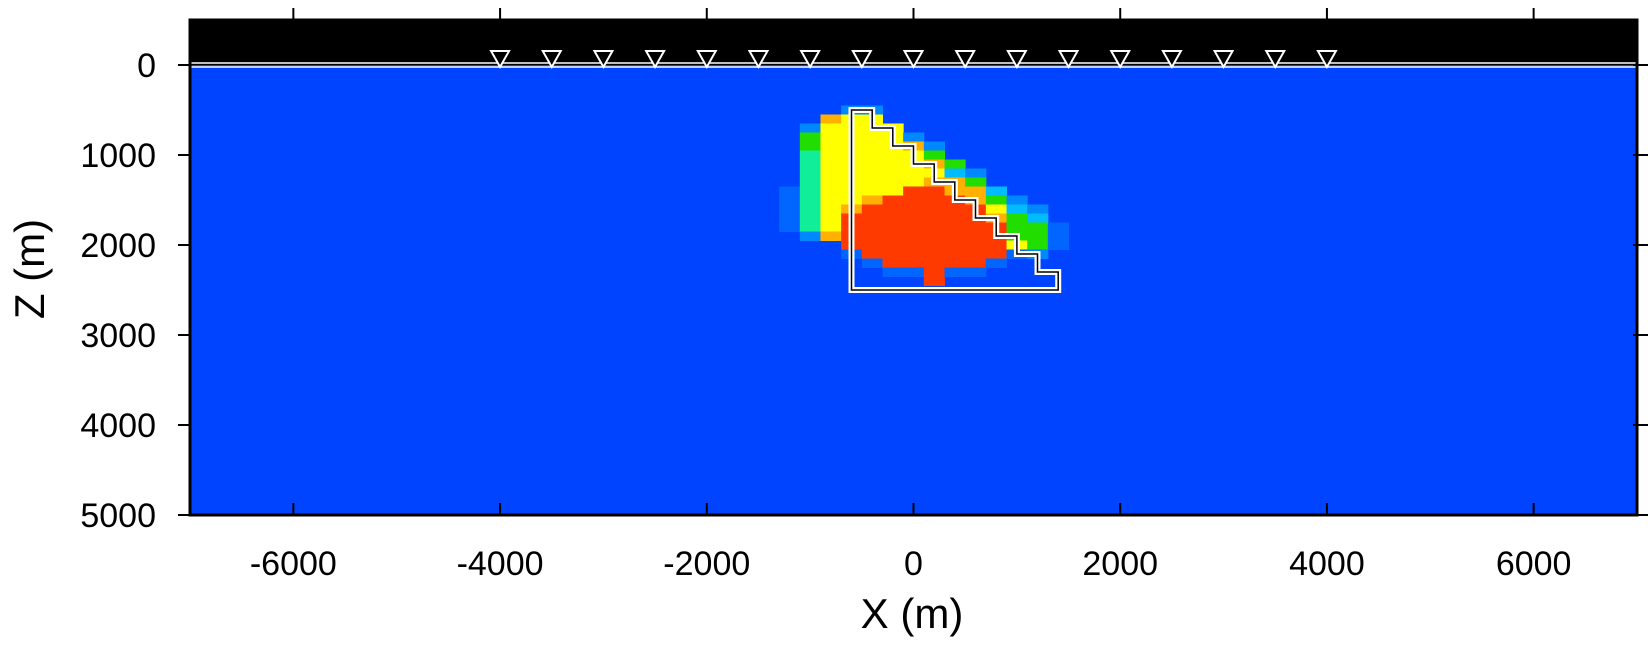 The height and width of the screenshot is (647, 1648). Describe the element at coordinates (913, 564) in the screenshot. I see `x-tick-label: 0` at that location.